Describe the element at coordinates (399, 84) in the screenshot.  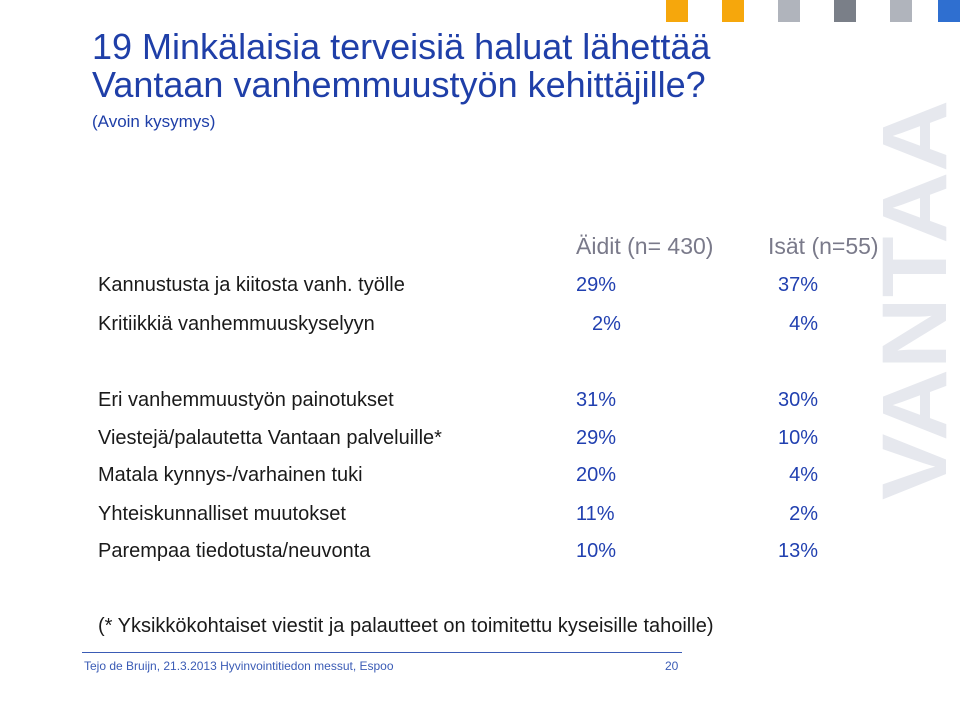
I see `title-line-2: Vantaan vanhemmuustyön kehittäjille?` at that location.